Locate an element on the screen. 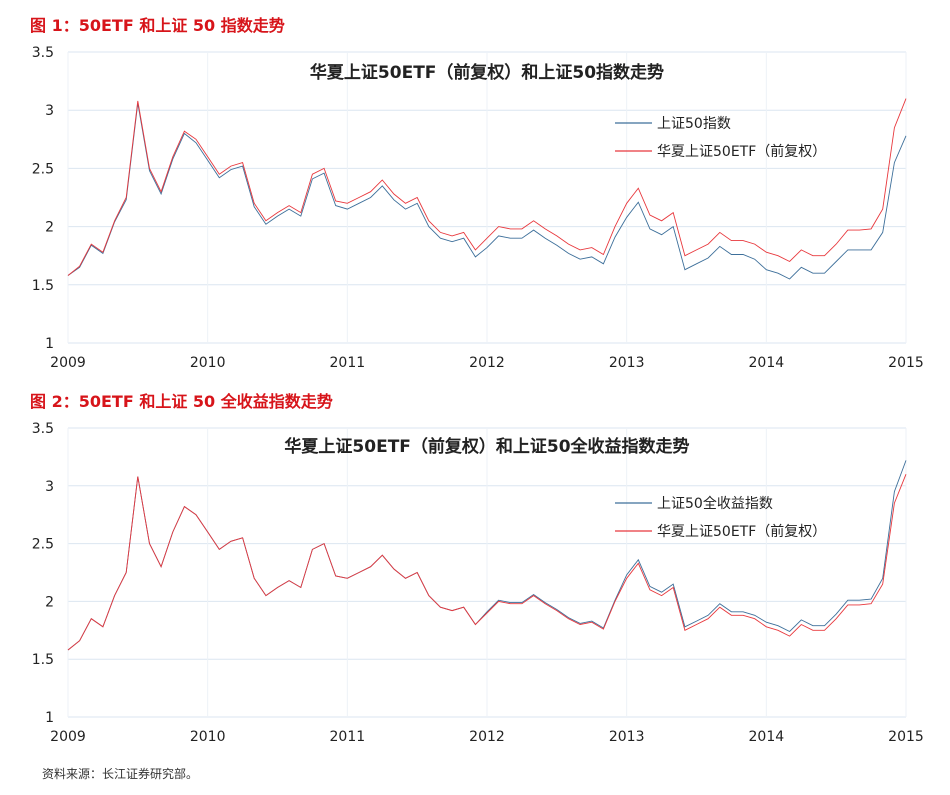 This screenshot has height=795, width=950. chart-title: 华夏上证50ETF（前复权）和上证50指数走势 is located at coordinates (487, 72).